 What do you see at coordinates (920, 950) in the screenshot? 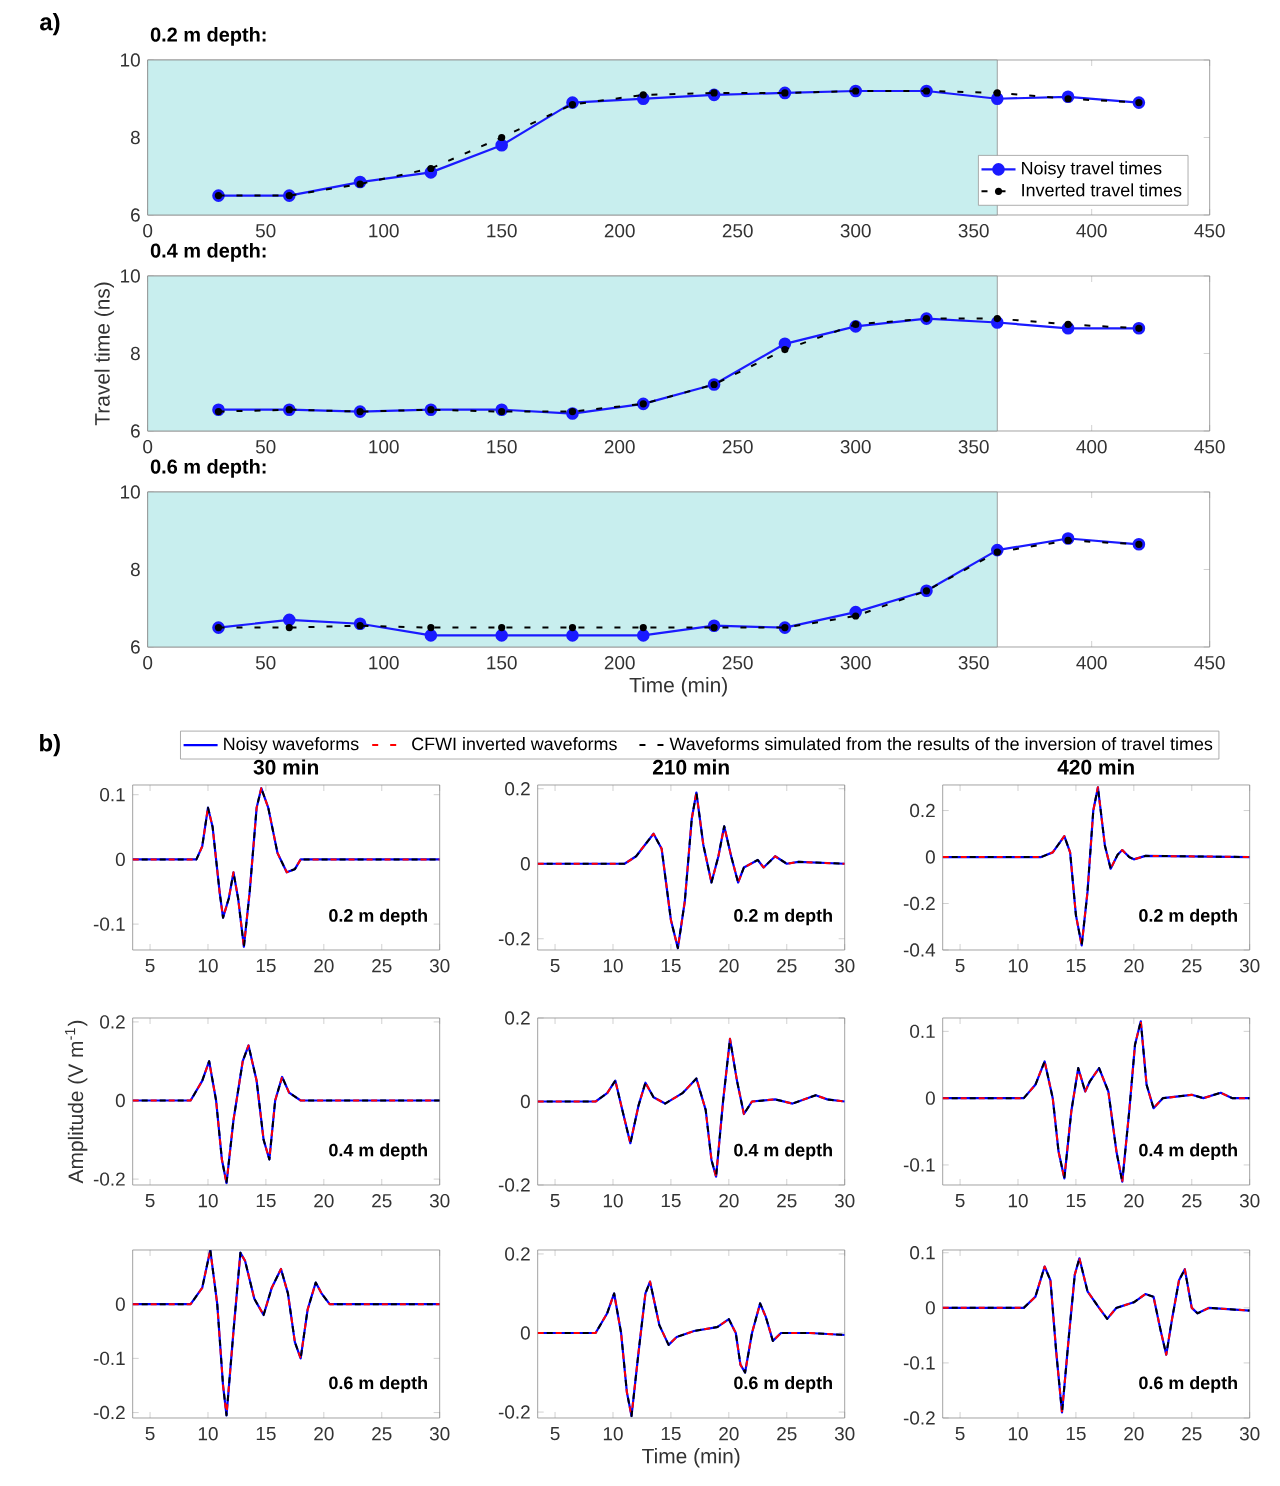
I see `y-tick-label: -0.4` at bounding box center [920, 950].